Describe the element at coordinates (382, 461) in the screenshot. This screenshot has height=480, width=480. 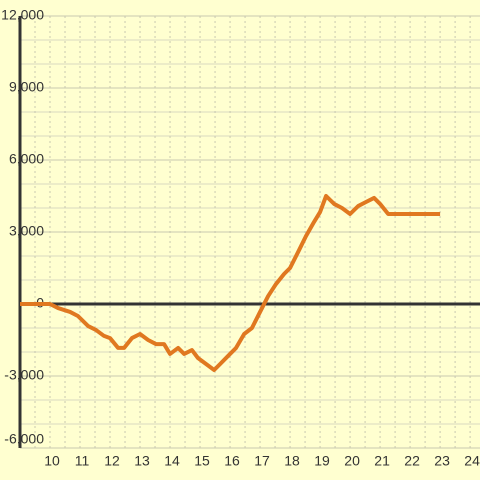
I see `x-tick-label: 21` at that location.